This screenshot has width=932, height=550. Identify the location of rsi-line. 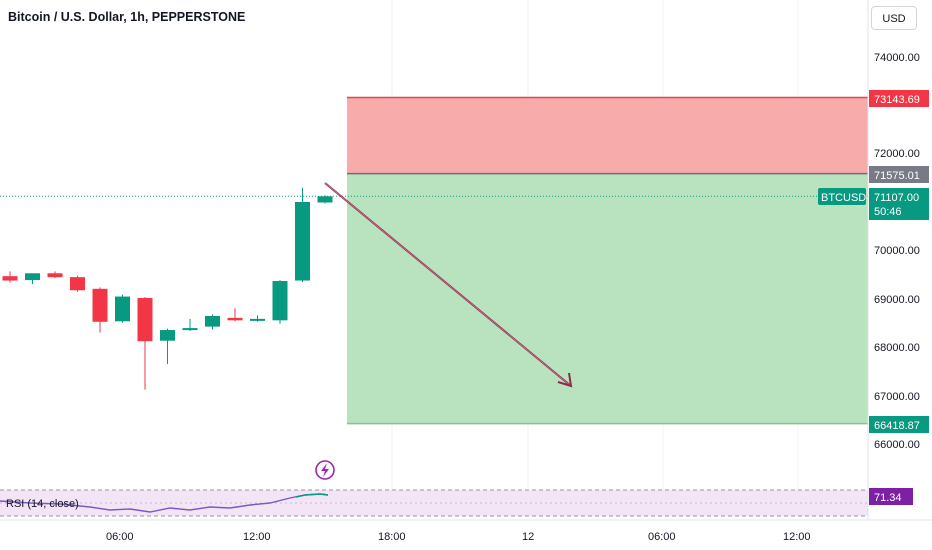
(164, 503).